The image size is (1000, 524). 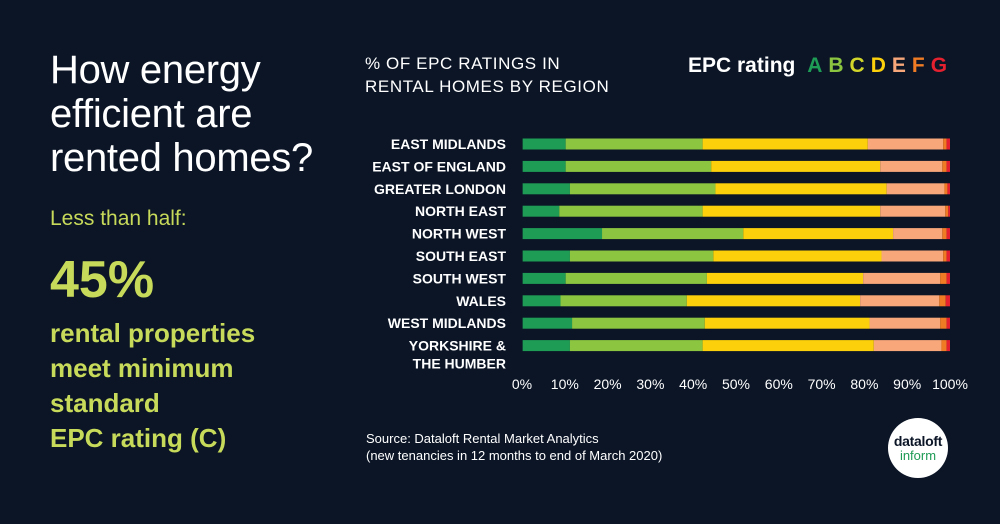 I want to click on x-tick-label: 50%, so click(x=736, y=384).